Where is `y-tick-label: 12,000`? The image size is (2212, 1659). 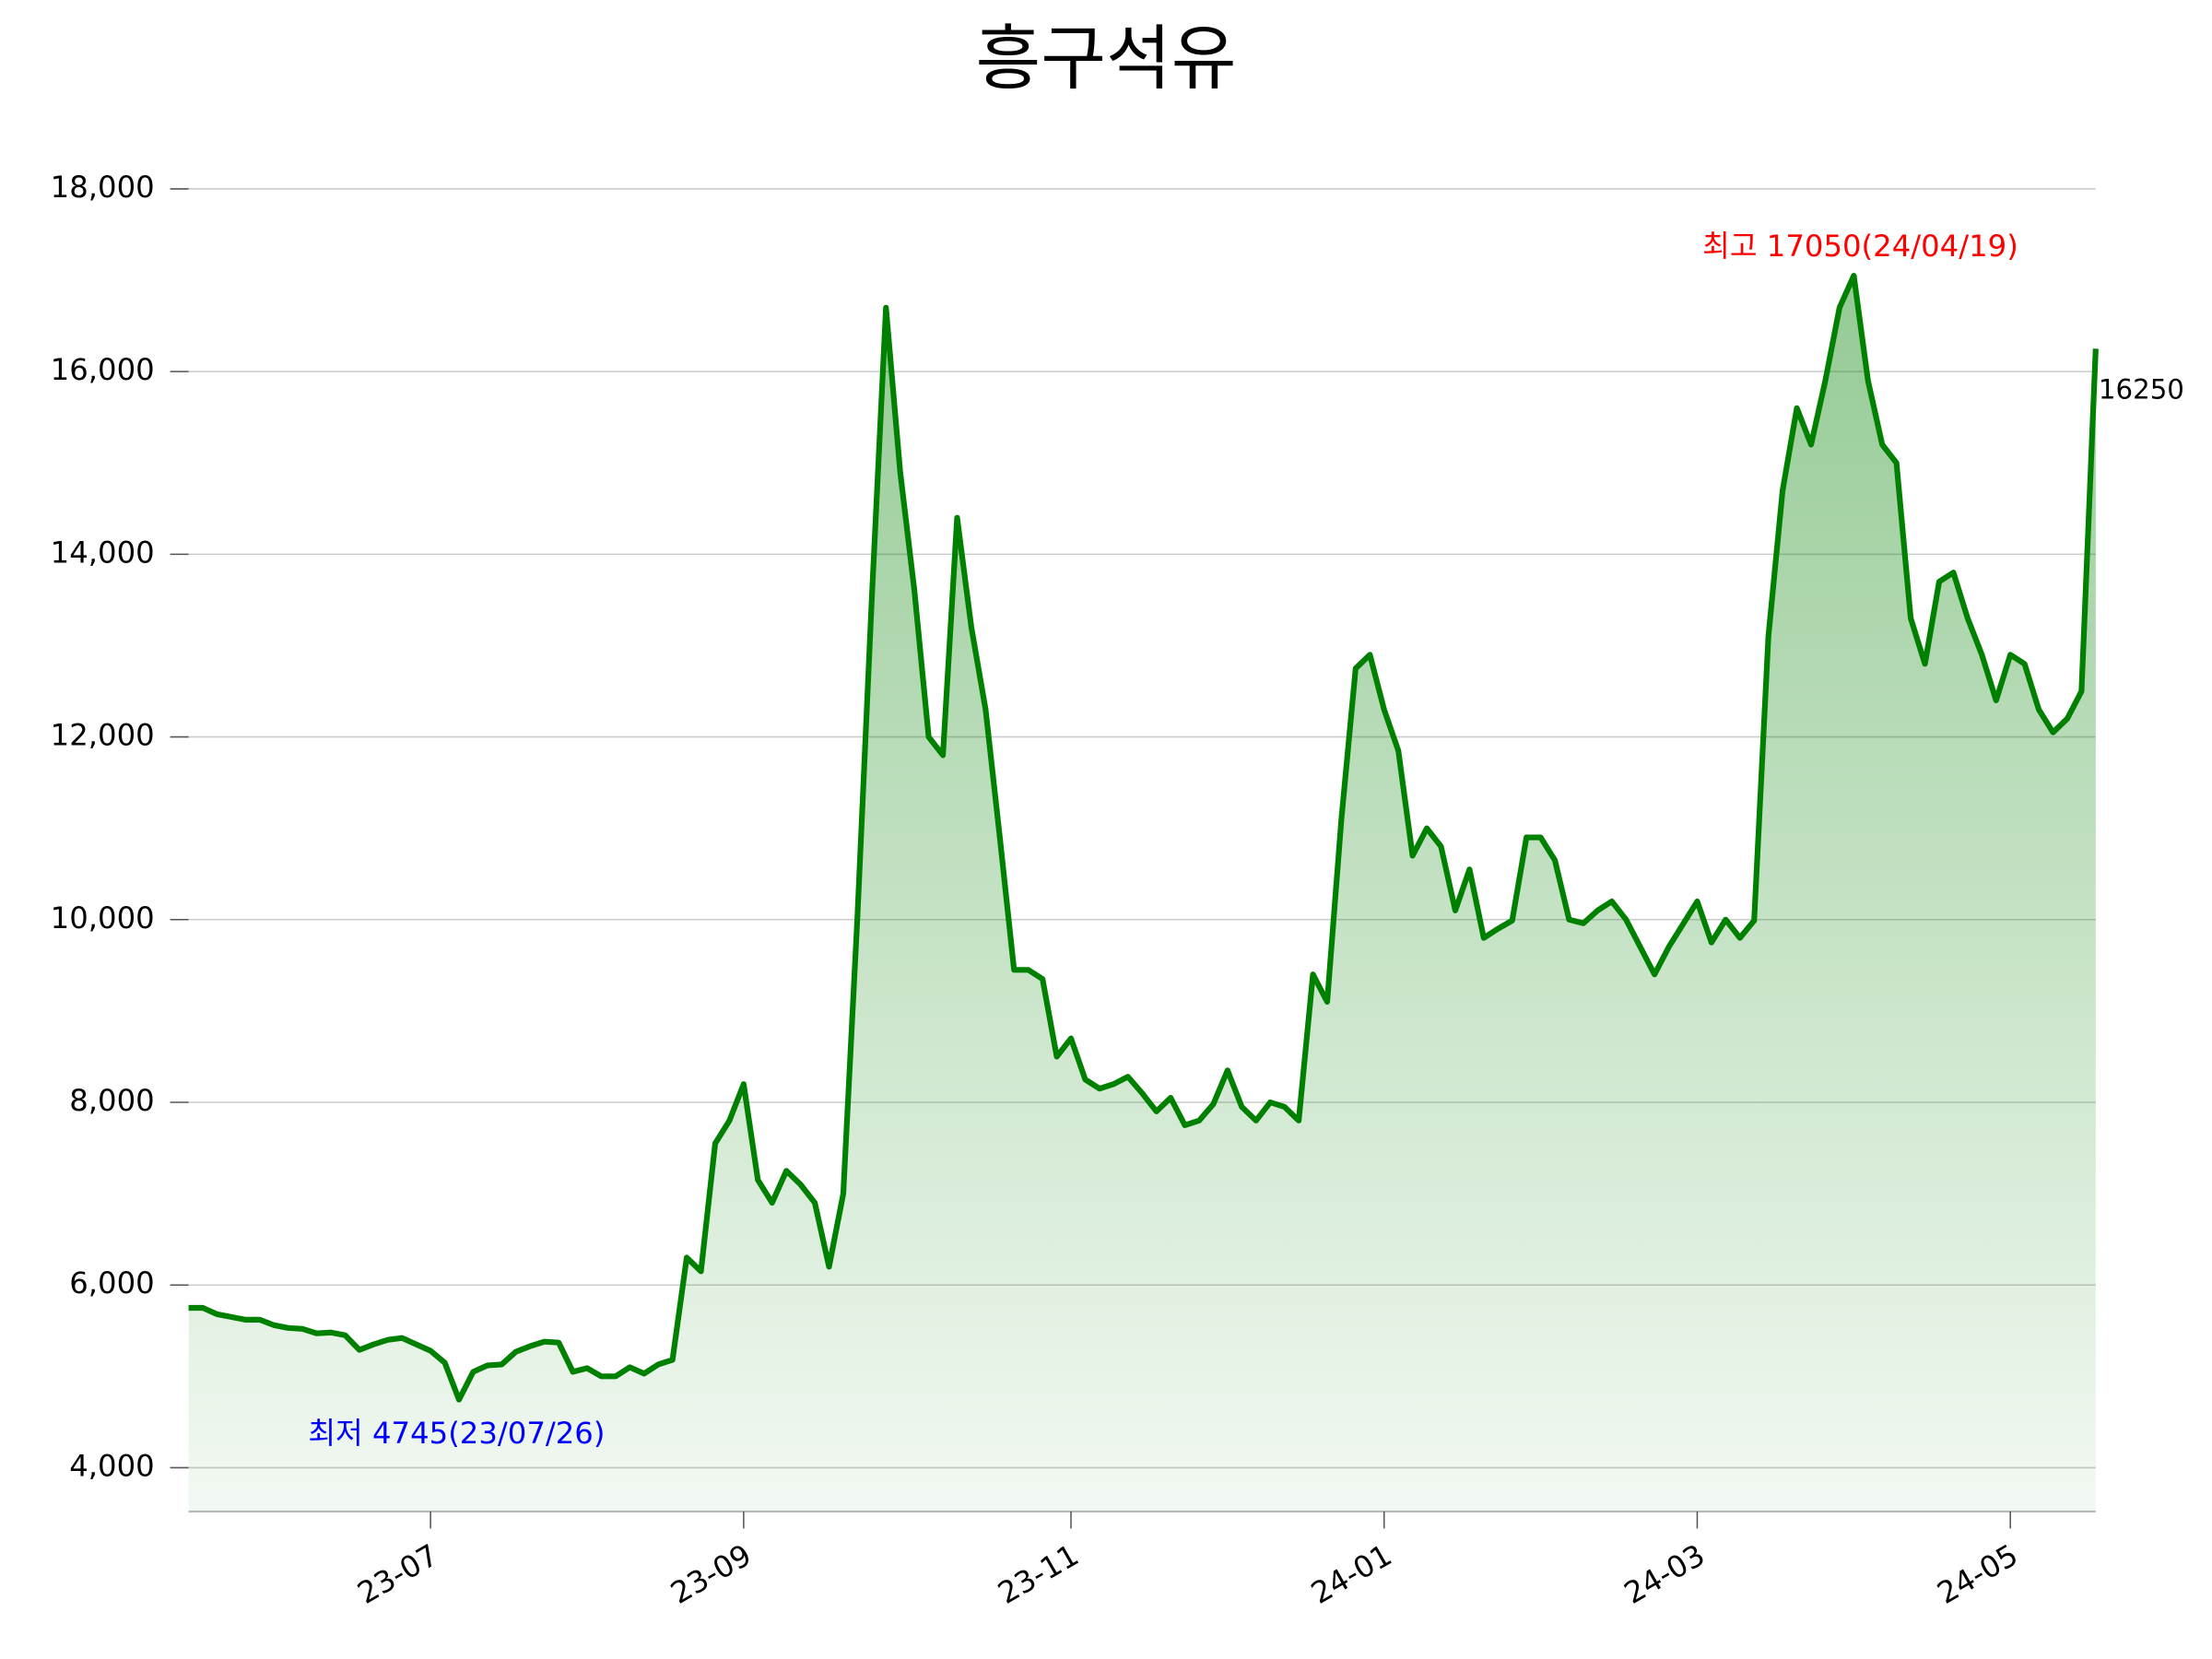
y-tick-label: 12,000 is located at coordinates (103, 735).